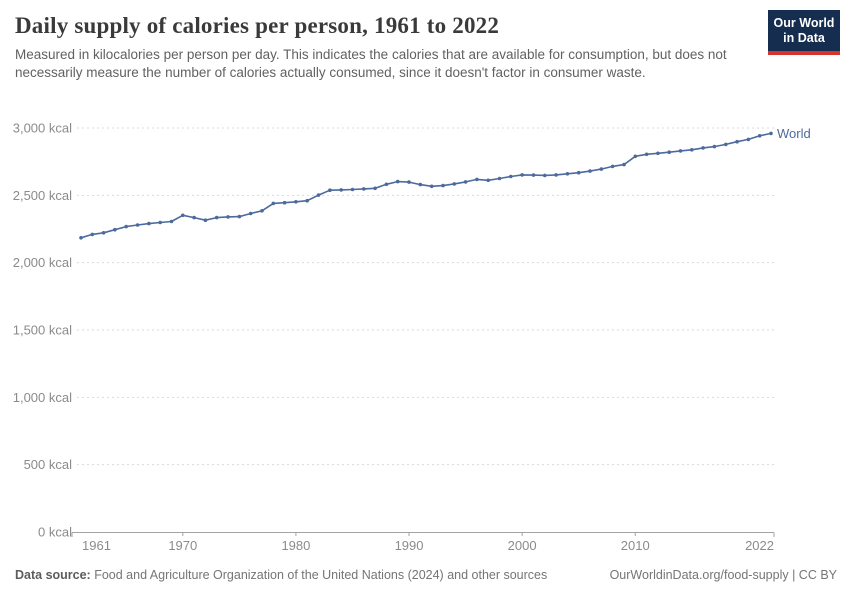 Image resolution: width=850 pixels, height=600 pixels. I want to click on series-end-label: World, so click(794, 133).